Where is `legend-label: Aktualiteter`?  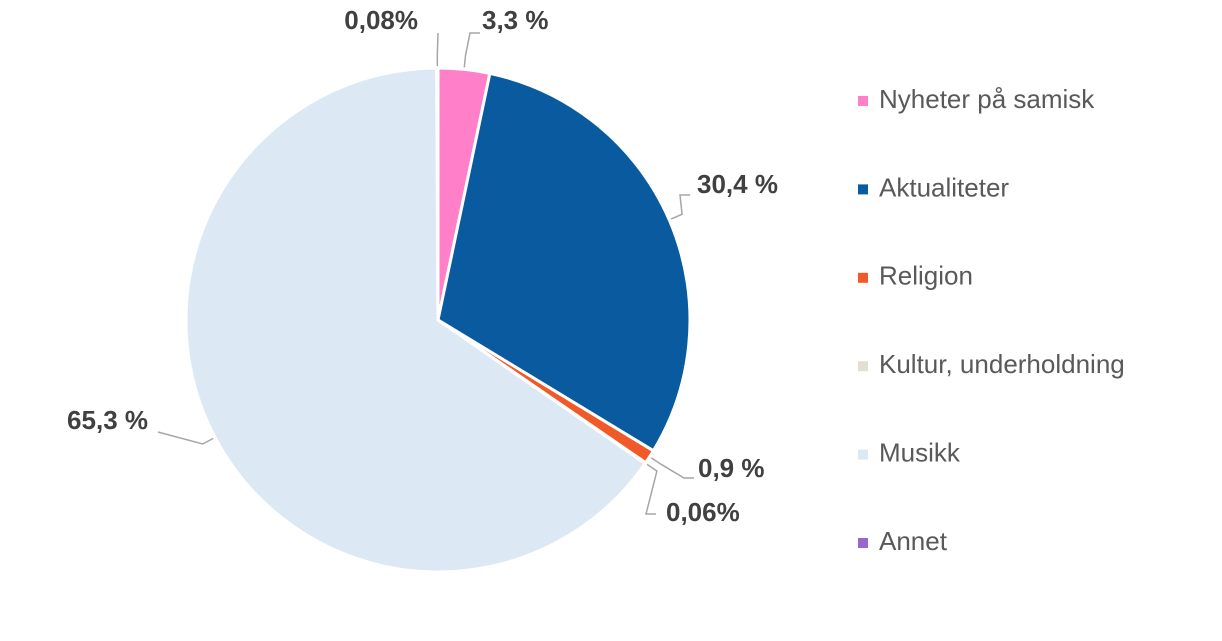
legend-label: Aktualiteter is located at coordinates (944, 187).